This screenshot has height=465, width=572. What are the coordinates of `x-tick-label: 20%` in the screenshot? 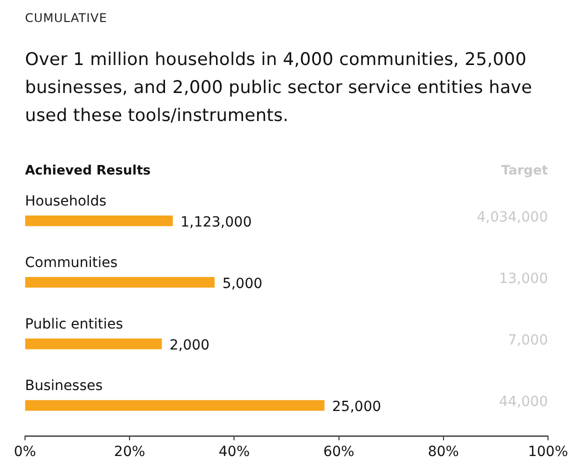 It's located at (130, 452).